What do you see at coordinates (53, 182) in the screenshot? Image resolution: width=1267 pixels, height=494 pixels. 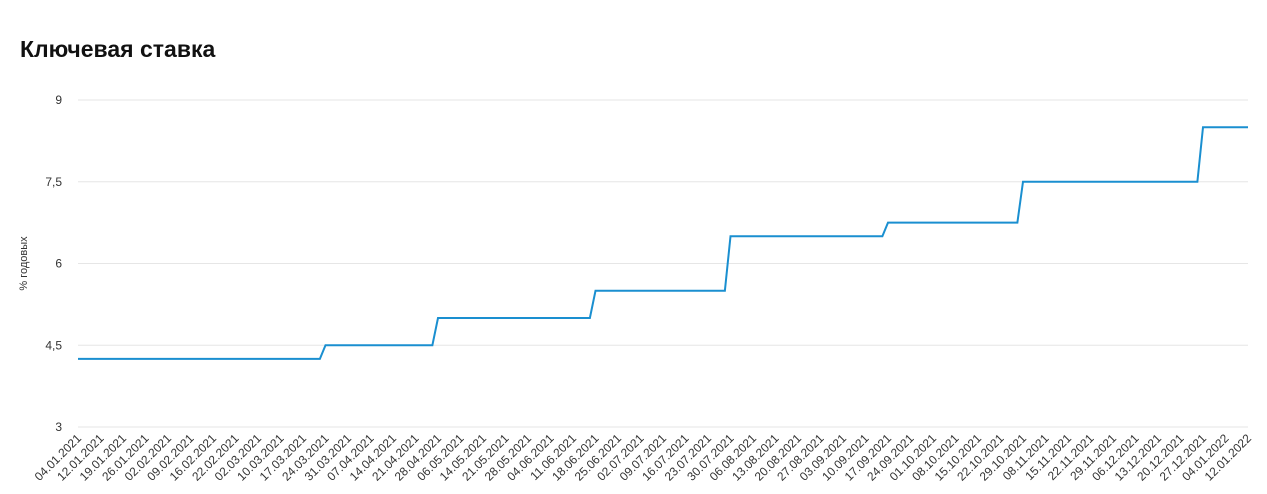 I see `y-tick-label: 7,5` at bounding box center [53, 182].